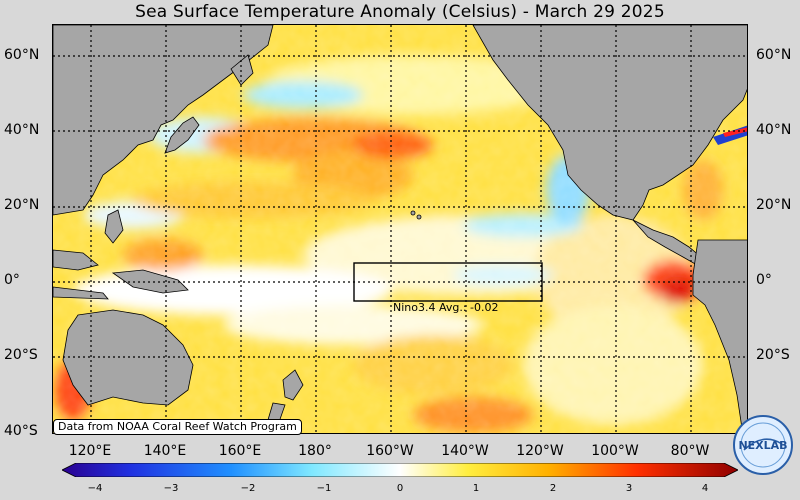 Image resolution: width=800 pixels, height=500 pixels. What do you see at coordinates (764, 280) in the screenshot?
I see `lat-label-eq-right: 0°` at bounding box center [764, 280].